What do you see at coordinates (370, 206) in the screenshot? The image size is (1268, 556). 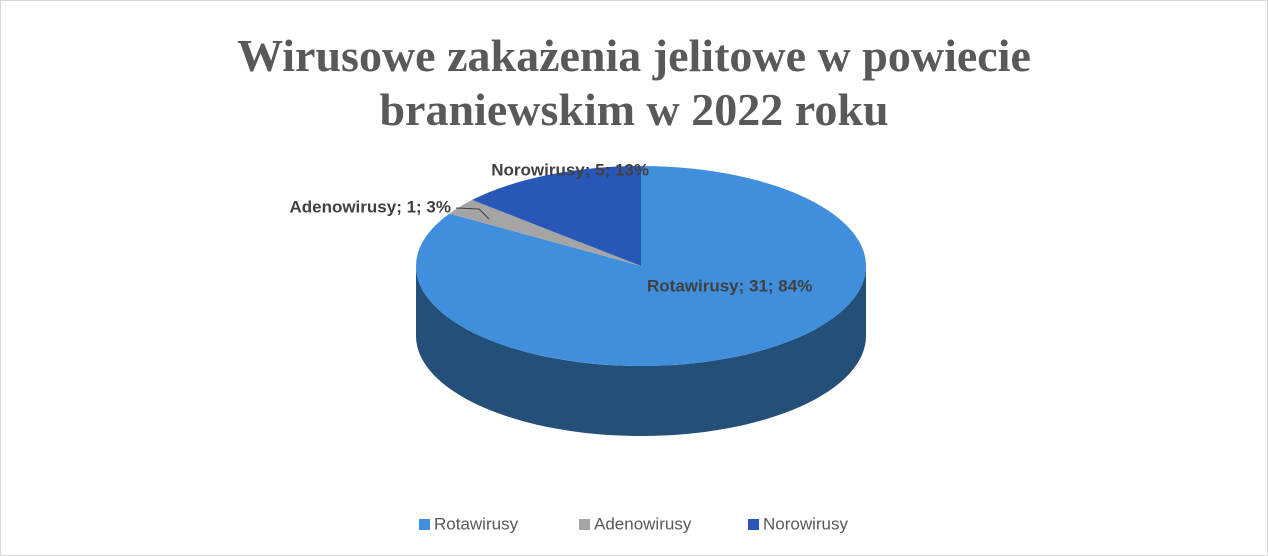 I see `data-label: Adenowirusy; 1; 3%` at bounding box center [370, 206].